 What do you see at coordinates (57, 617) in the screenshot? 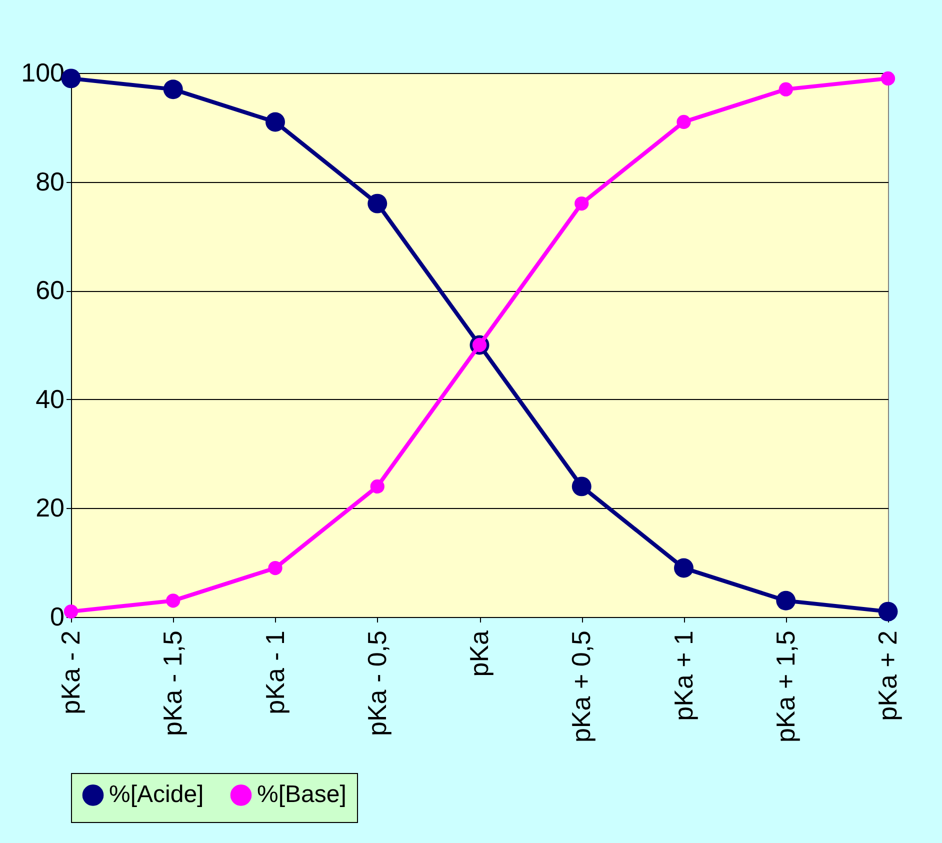
I see `y-tick-label: 0` at bounding box center [57, 617].